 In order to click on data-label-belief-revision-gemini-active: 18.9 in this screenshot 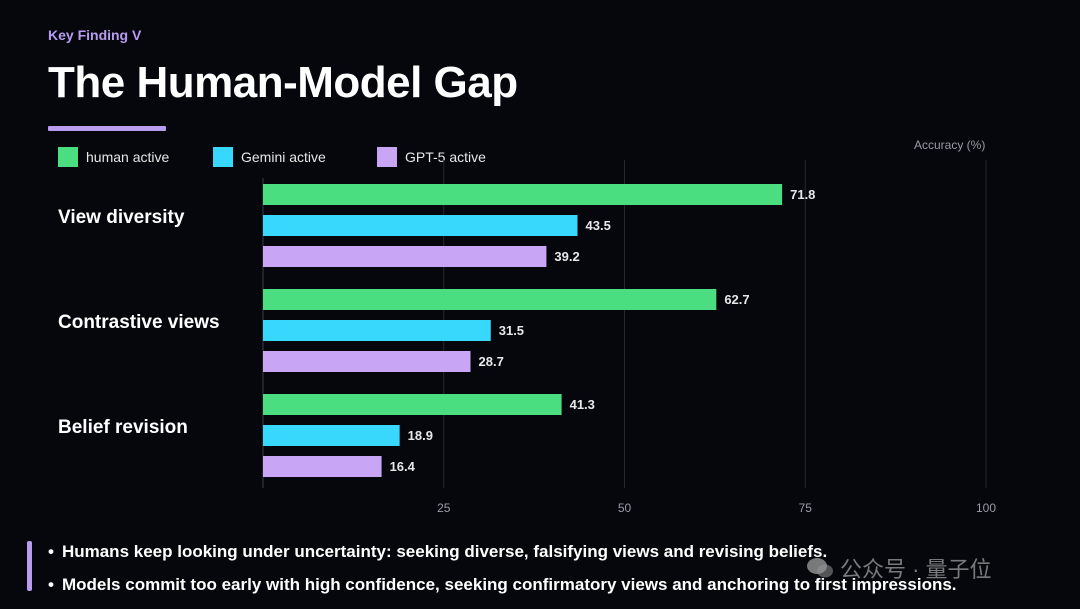, I will do `click(420, 435)`.